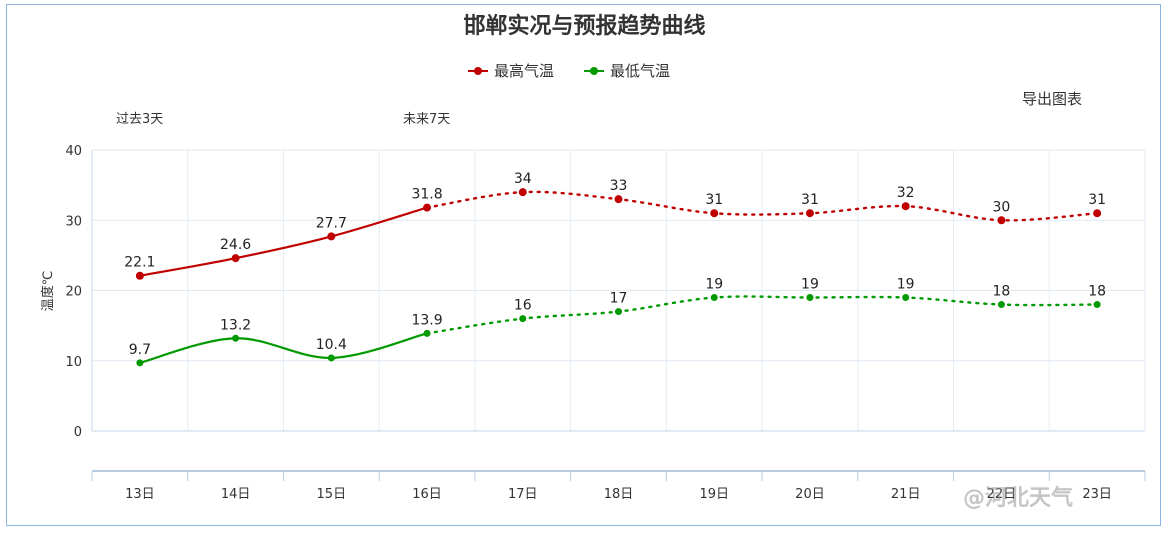  What do you see at coordinates (331, 223) in the screenshot?
I see `data-label-max: 27.7` at bounding box center [331, 223].